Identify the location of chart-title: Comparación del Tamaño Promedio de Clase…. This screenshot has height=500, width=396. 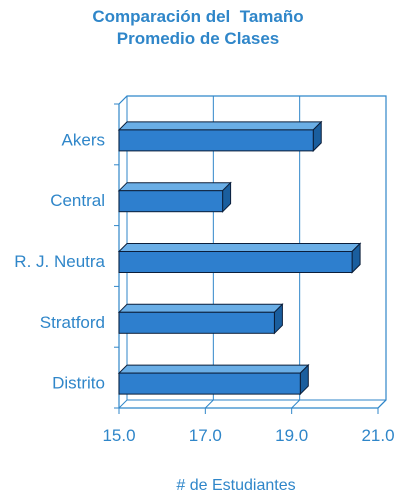
(198, 28).